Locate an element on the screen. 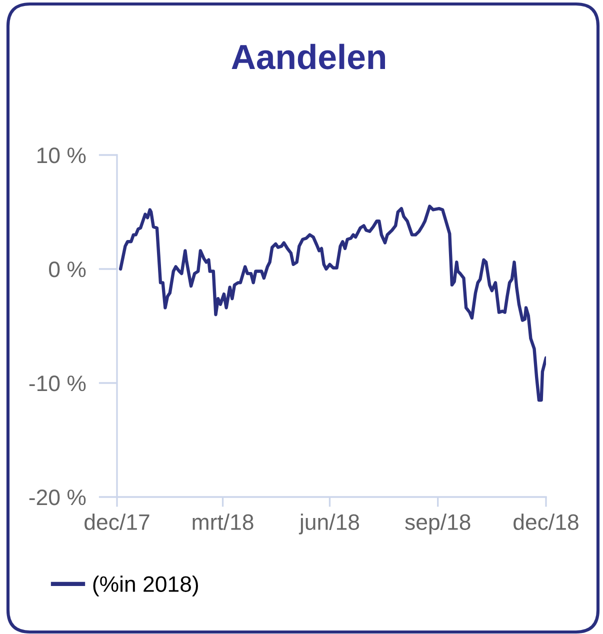  x-tick-label: sep/18 is located at coordinates (437, 524).